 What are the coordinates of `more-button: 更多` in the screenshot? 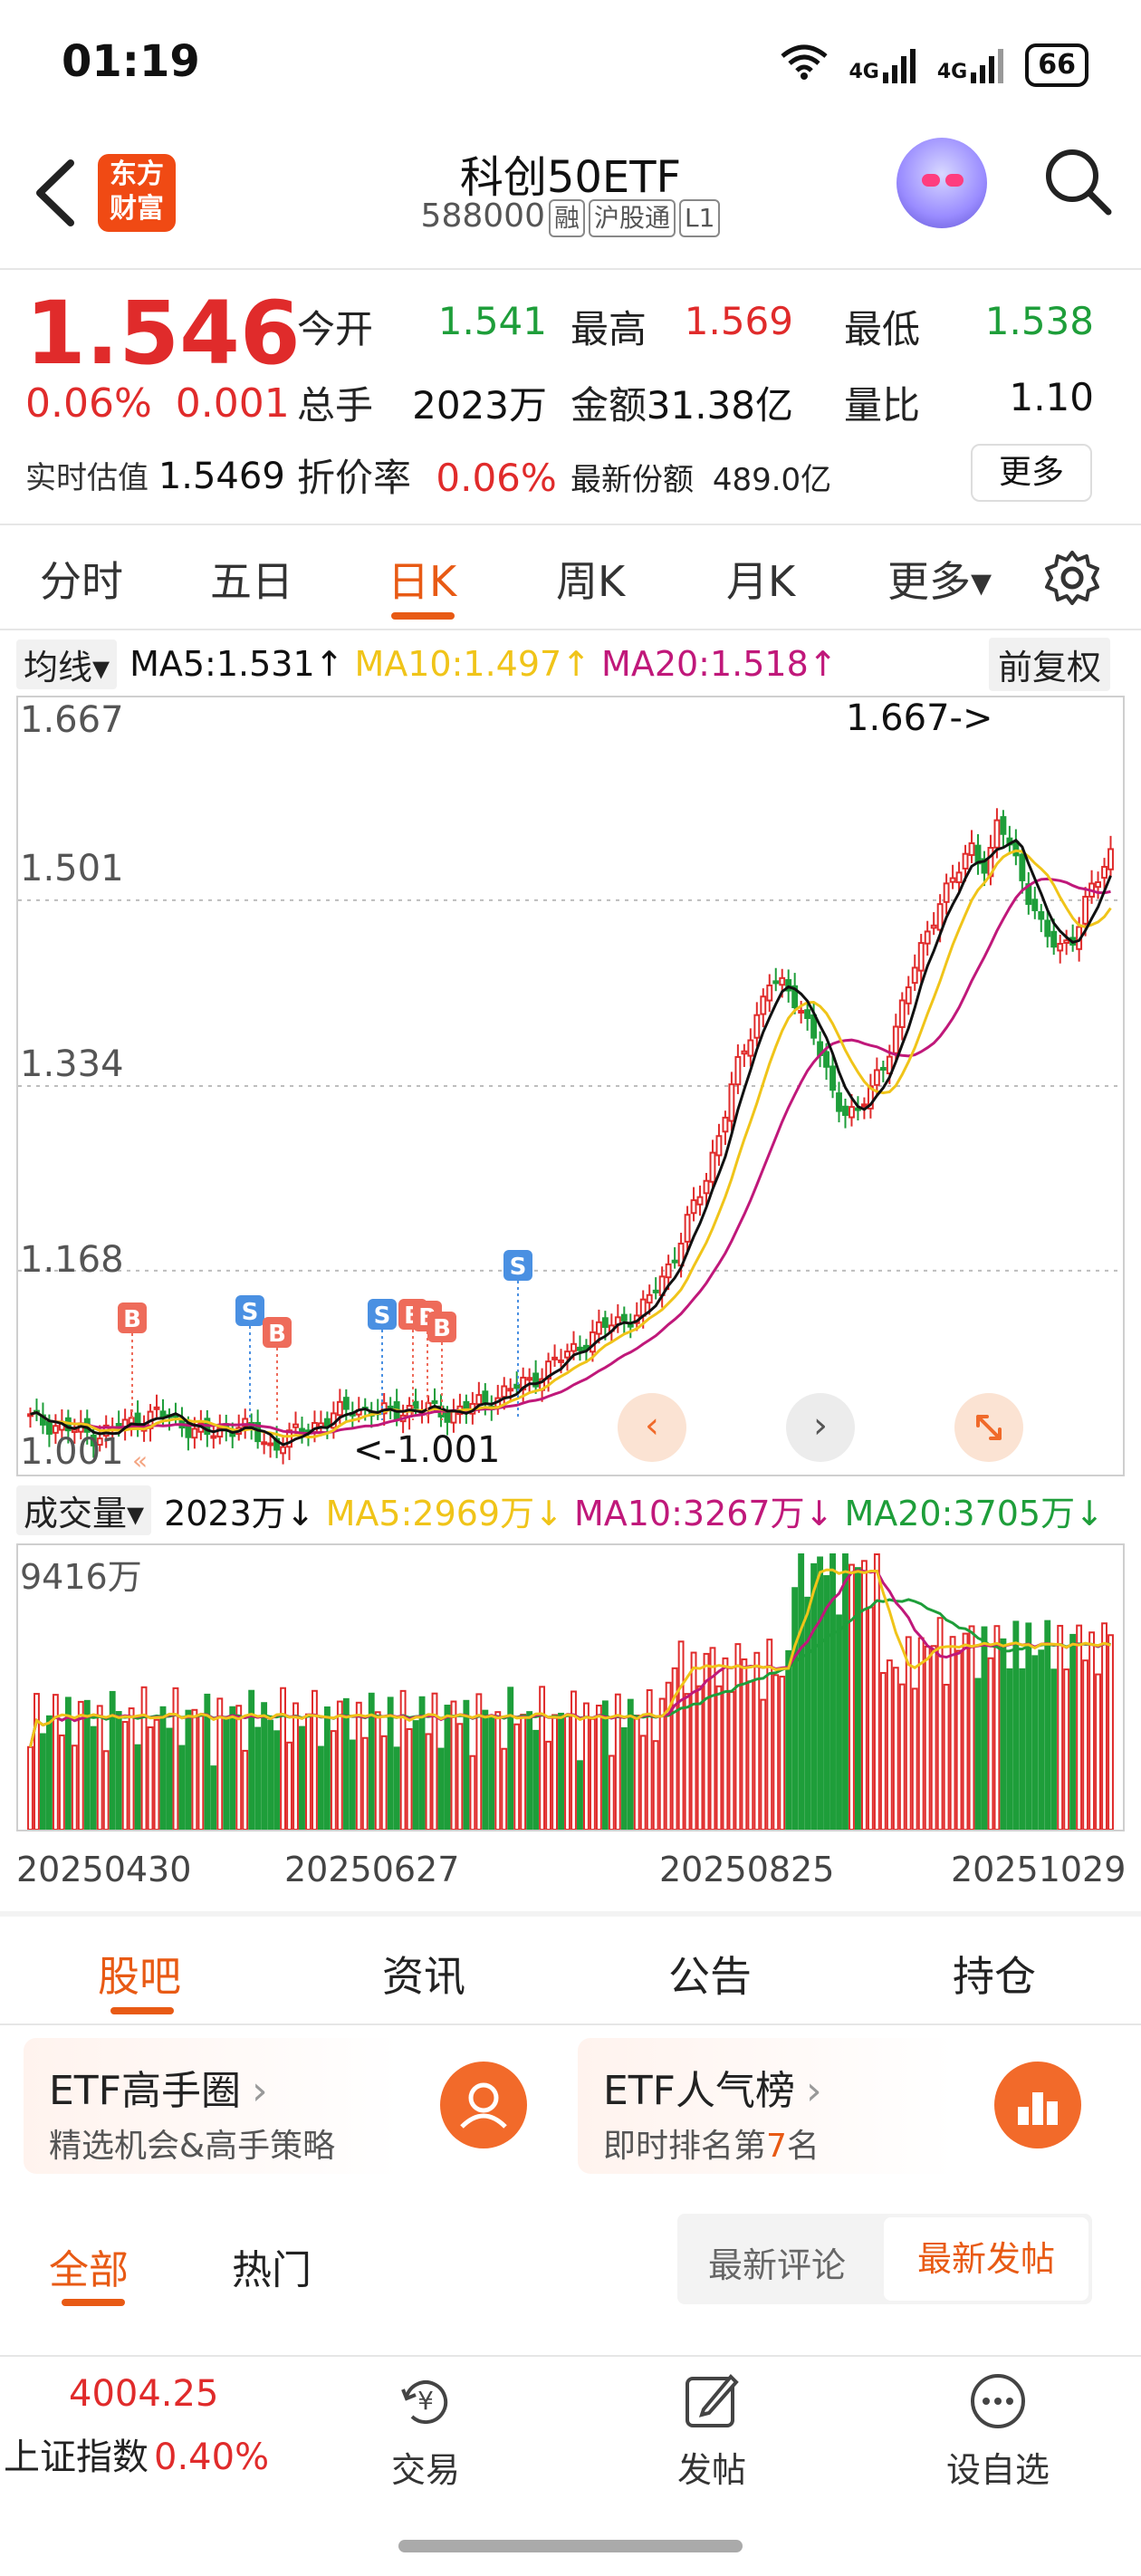 It's located at (1031, 473).